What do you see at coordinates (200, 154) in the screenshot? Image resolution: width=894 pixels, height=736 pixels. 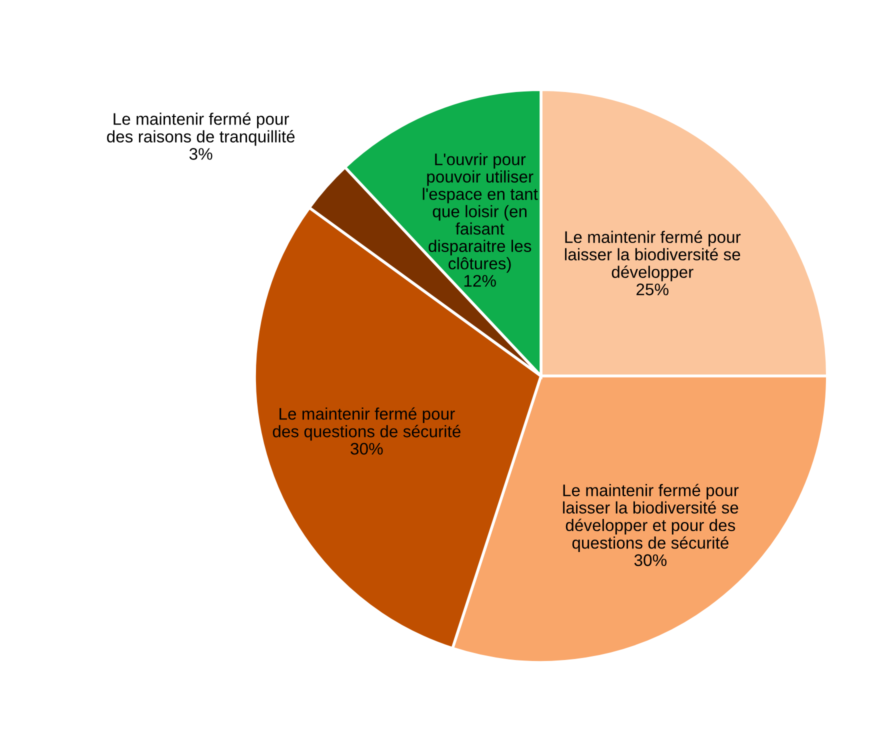 I see `data-label: 3%` at bounding box center [200, 154].